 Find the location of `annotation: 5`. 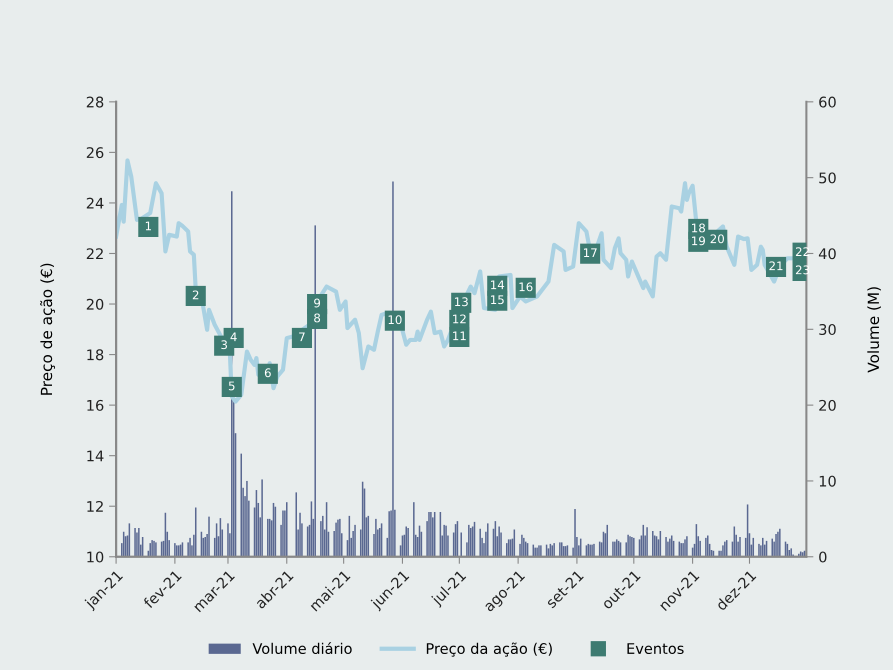

annotation: 5 is located at coordinates (231, 386).